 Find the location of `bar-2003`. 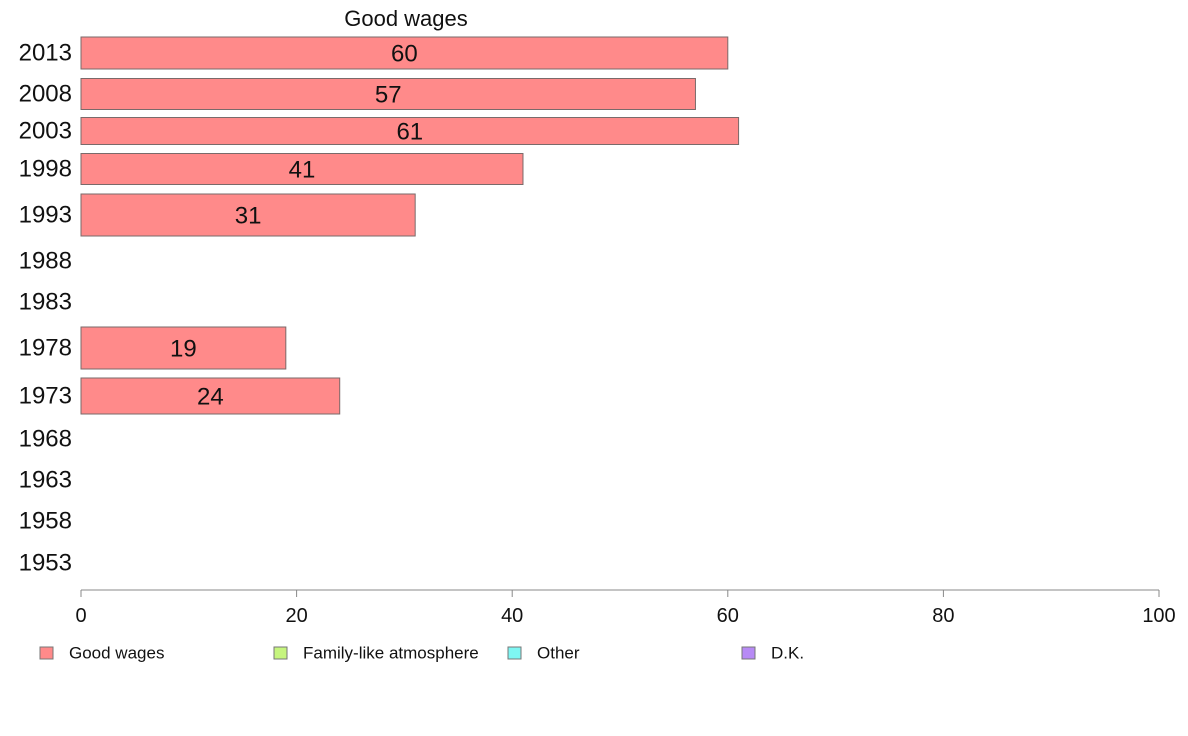

bar-2003 is located at coordinates (410, 131).